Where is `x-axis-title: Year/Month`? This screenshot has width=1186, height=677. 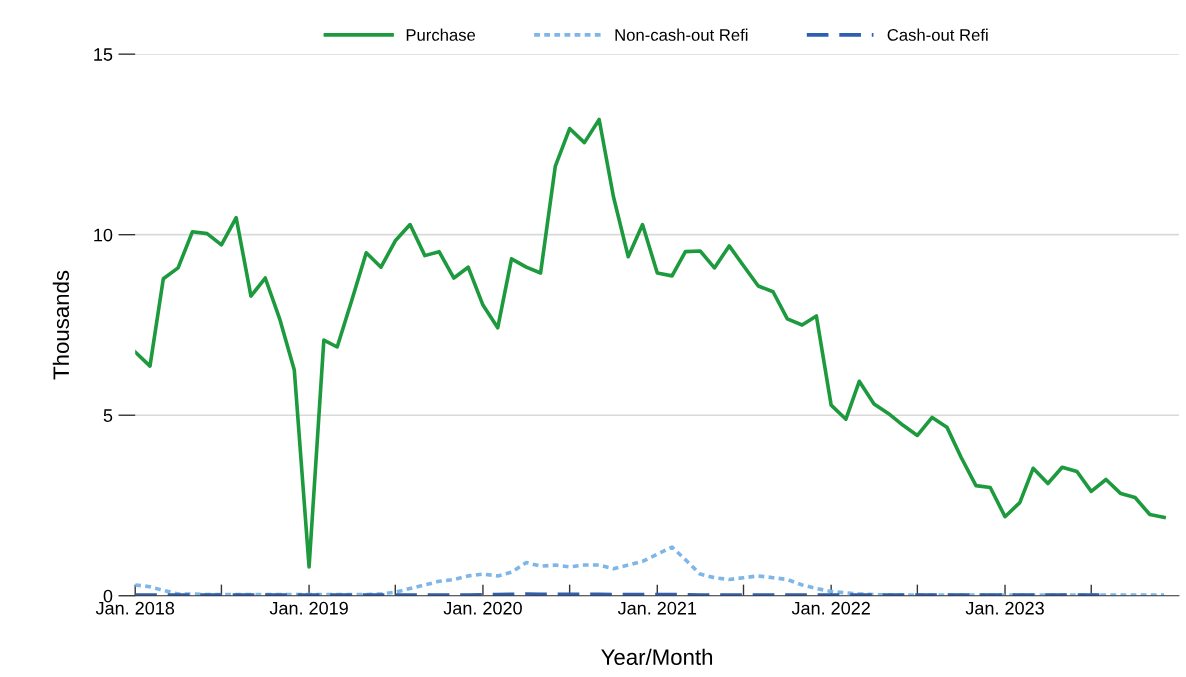
x-axis-title: Year/Month is located at coordinates (657, 657).